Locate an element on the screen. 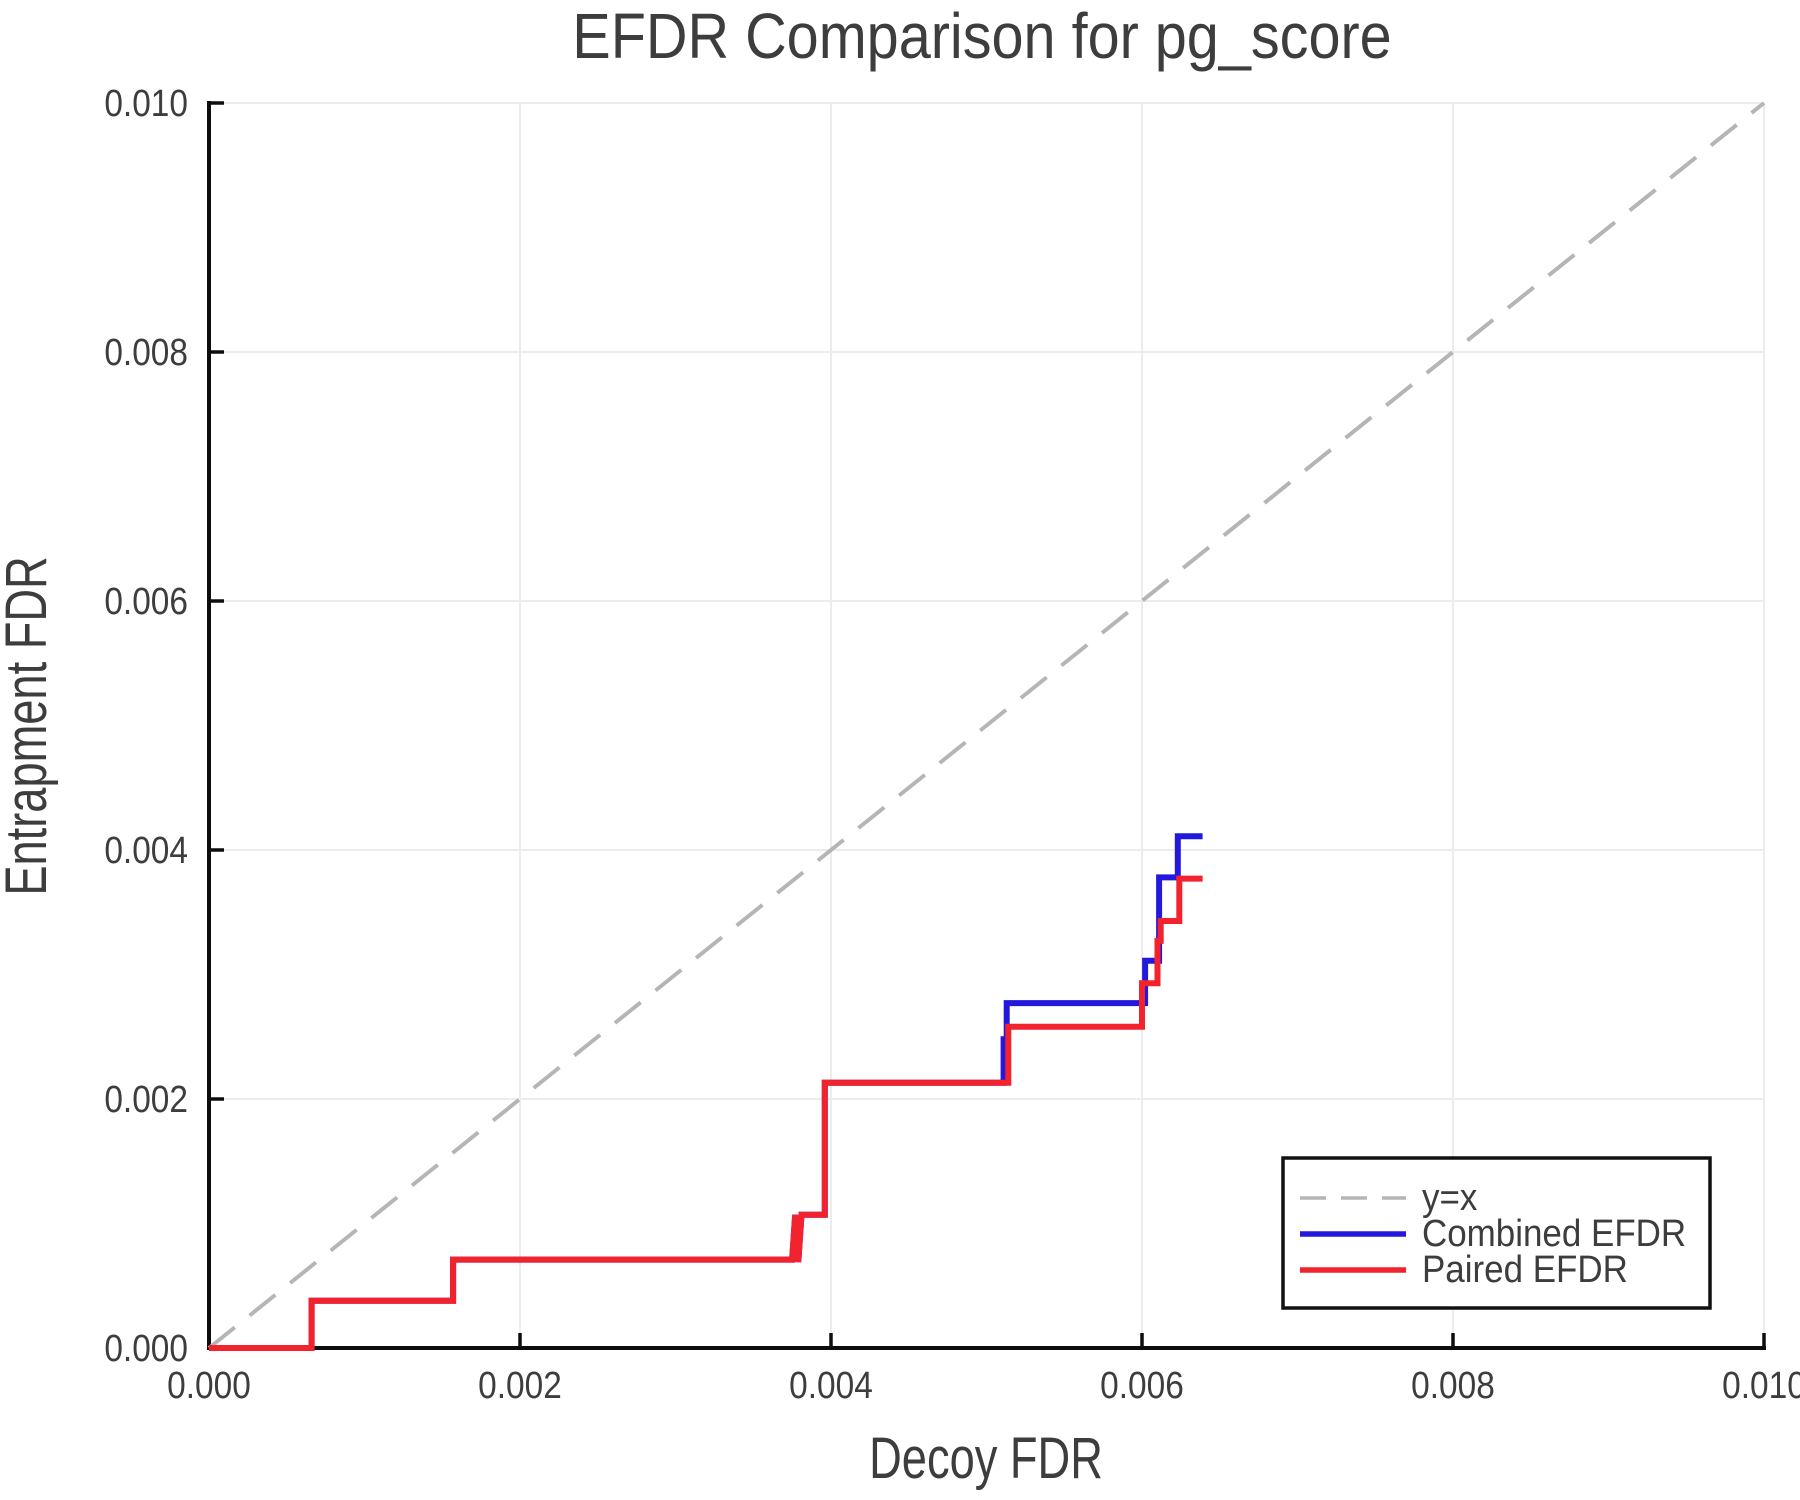 This screenshot has height=1500, width=1800. x-tick-label-wrap: 0.004 is located at coordinates (831, 1385).